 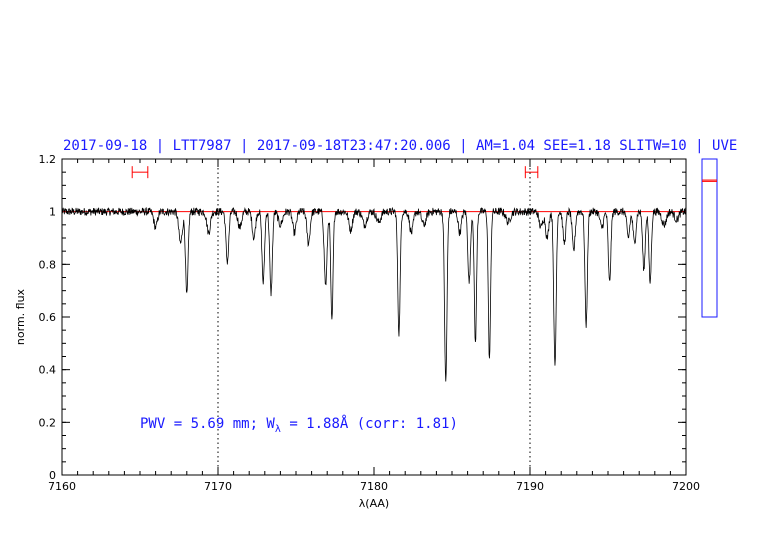 I want to click on x-tick-label: 7180, so click(x=374, y=486).